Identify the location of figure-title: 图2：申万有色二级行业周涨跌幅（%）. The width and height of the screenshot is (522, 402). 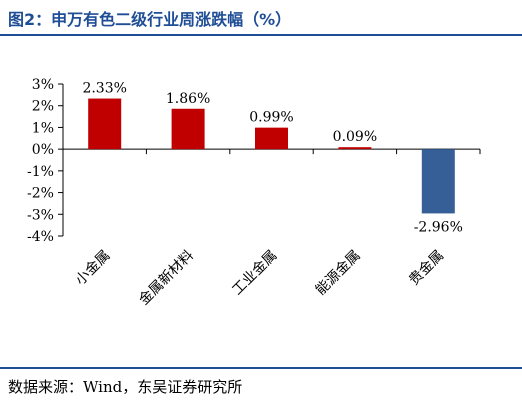
(150, 19).